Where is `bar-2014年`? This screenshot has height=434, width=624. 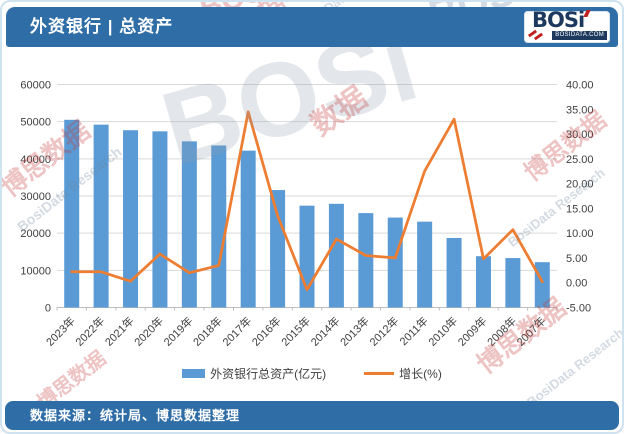 bar-2014年 is located at coordinates (336, 255).